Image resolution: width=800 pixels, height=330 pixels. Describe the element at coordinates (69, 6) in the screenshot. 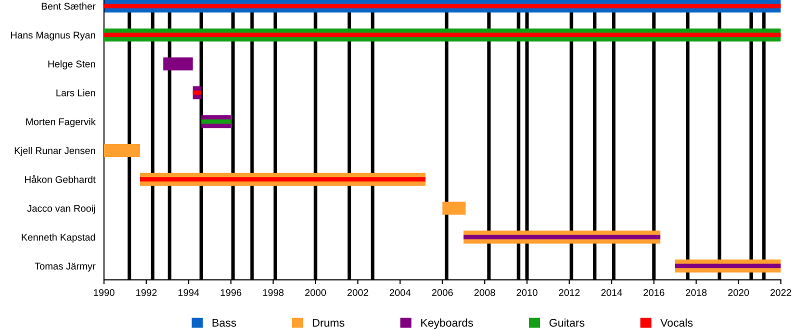

I see `y-tick-label: Bent Sæther` at that location.